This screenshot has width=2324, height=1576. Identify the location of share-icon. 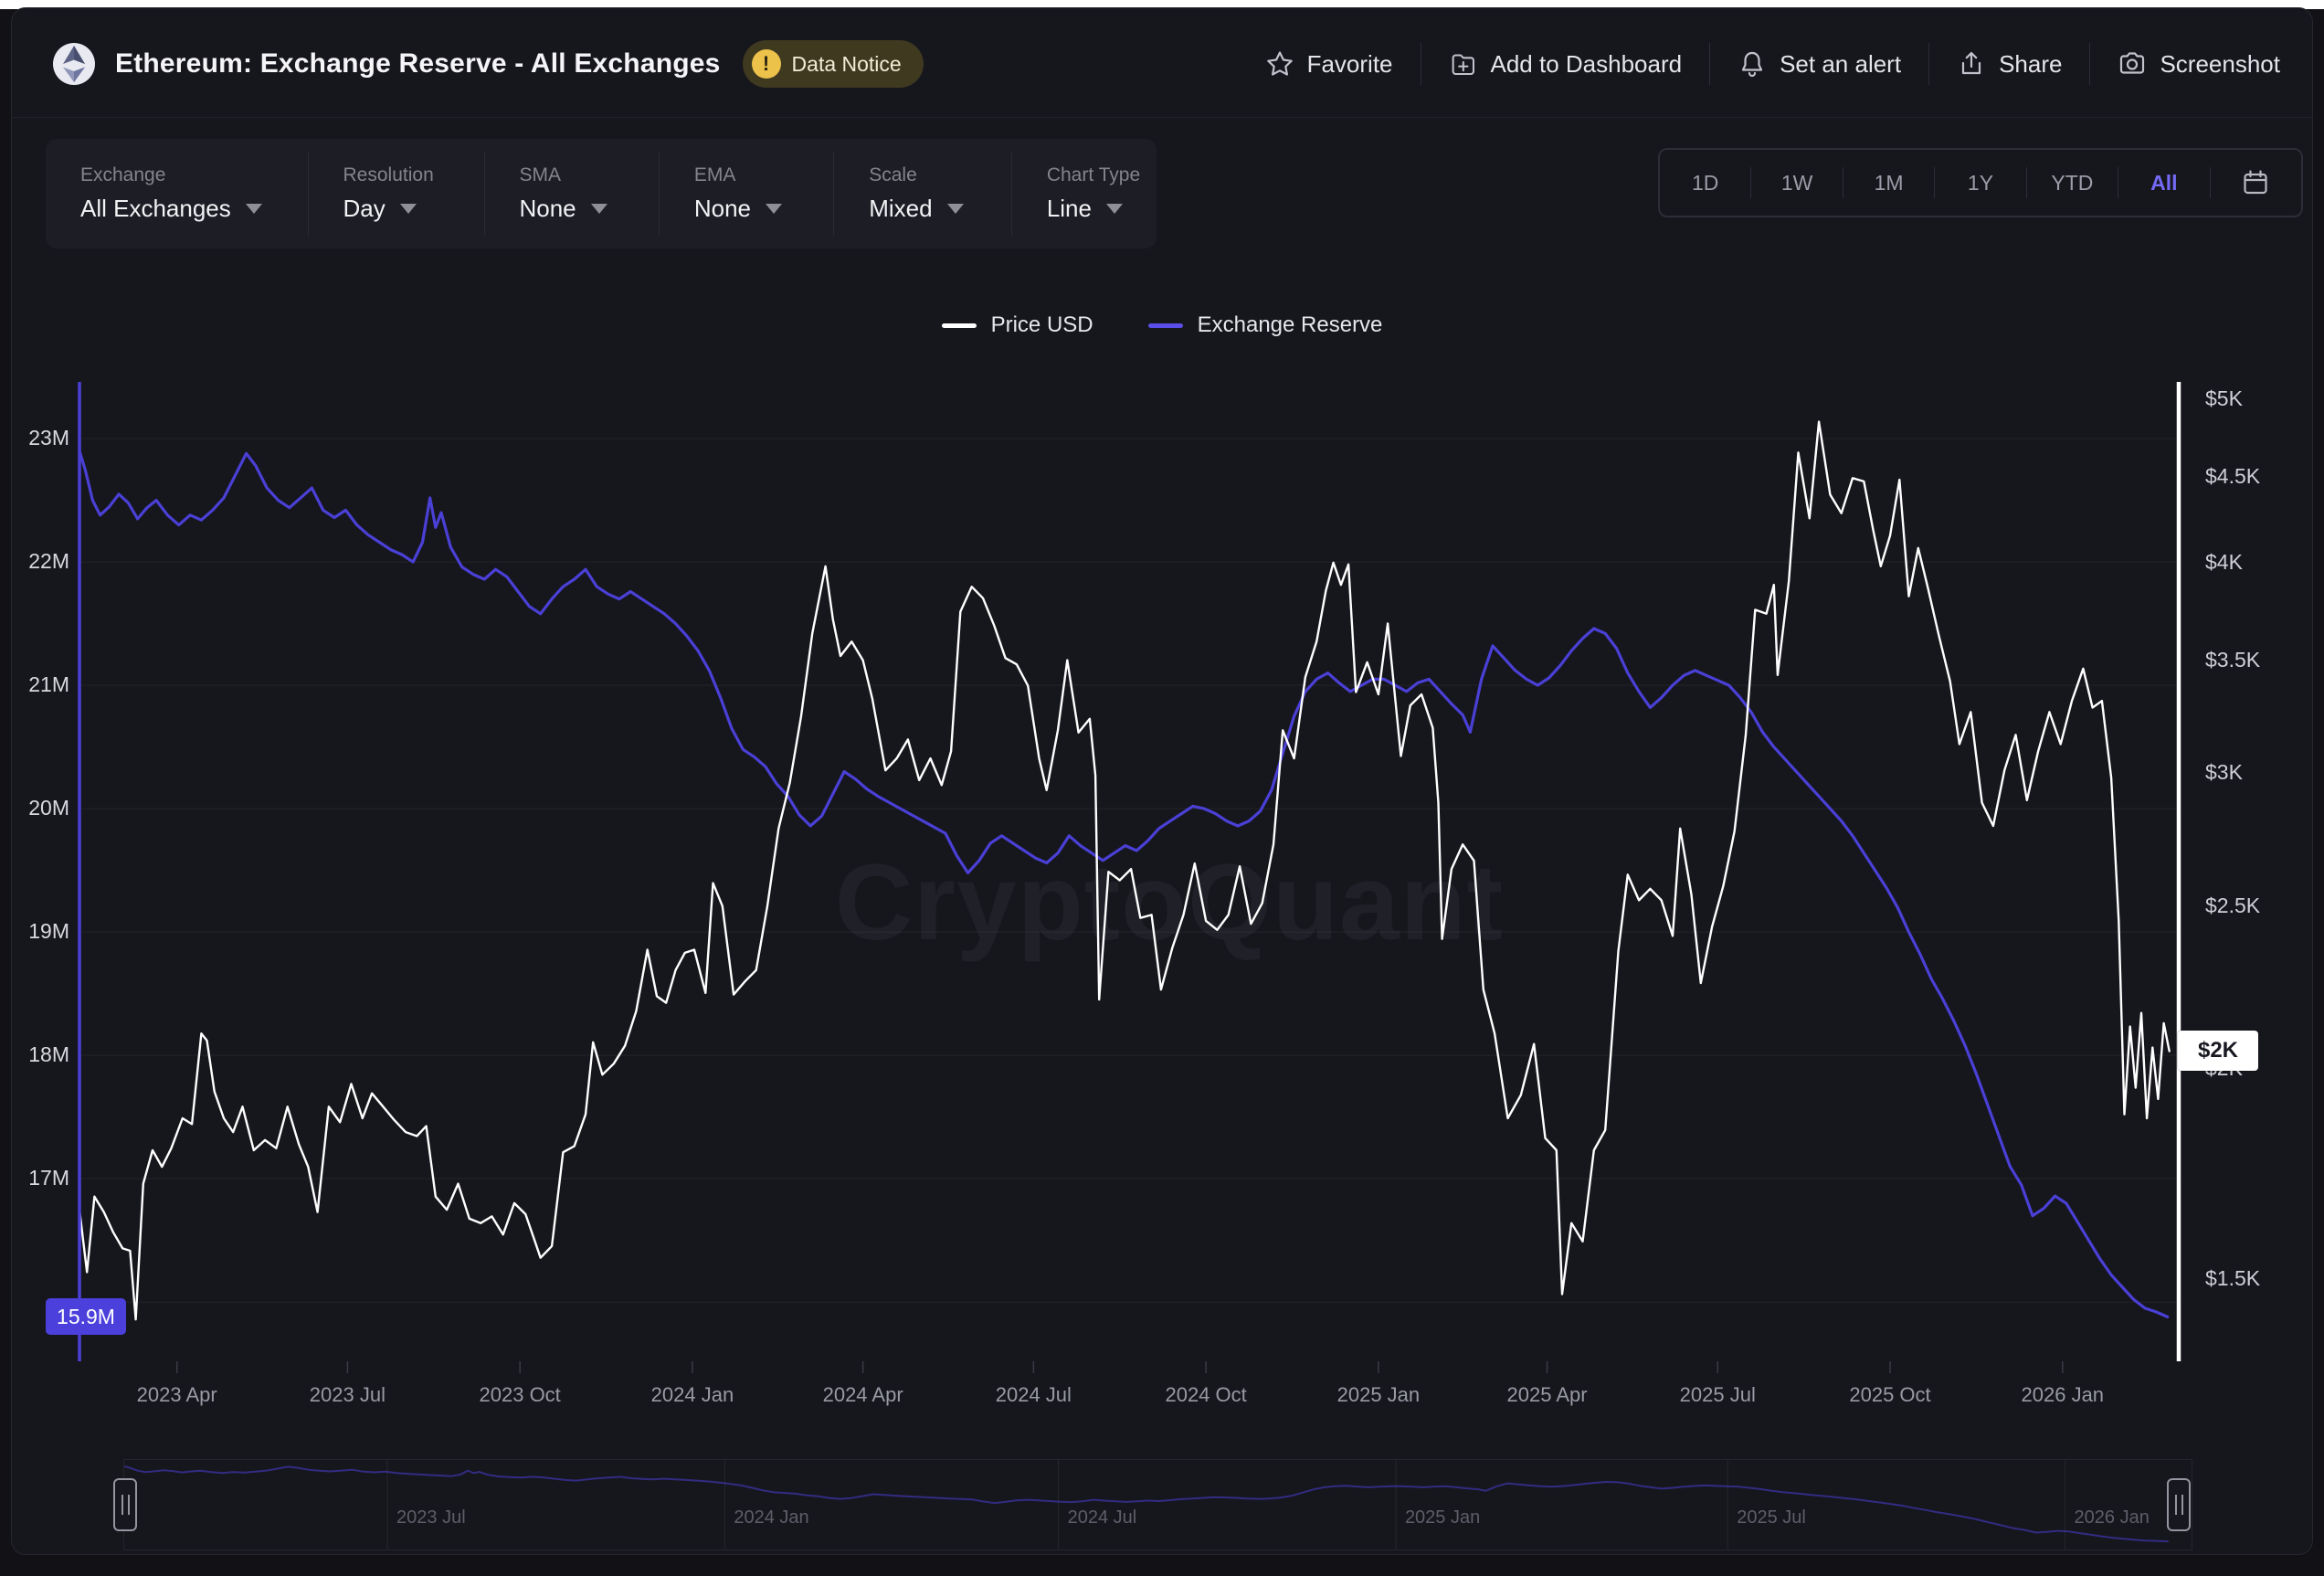
(1971, 63).